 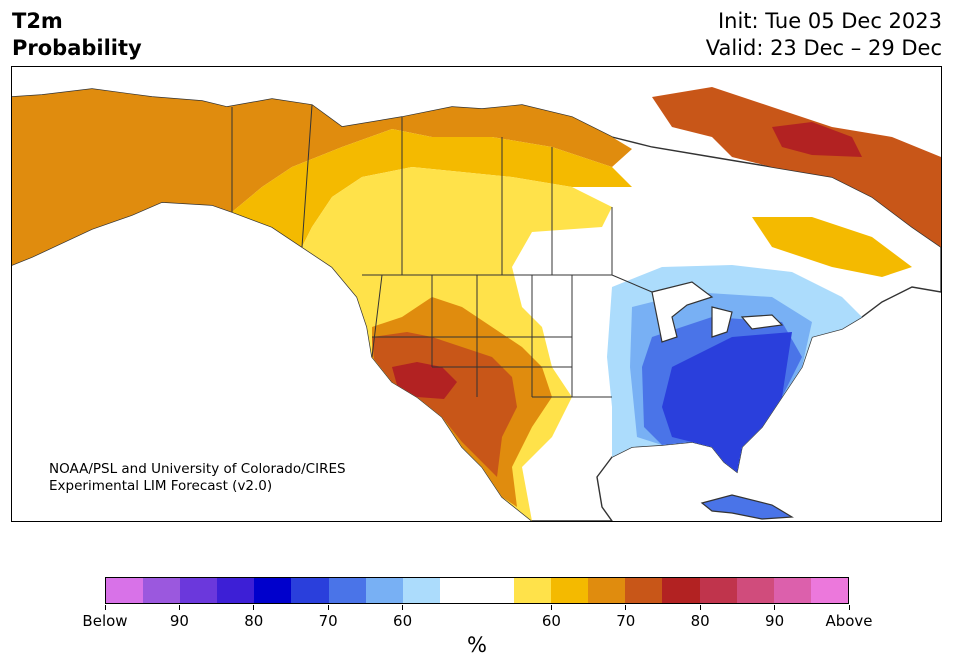 What do you see at coordinates (796, 167) in the screenshot?
I see `region-above-75-northeast` at bounding box center [796, 167].